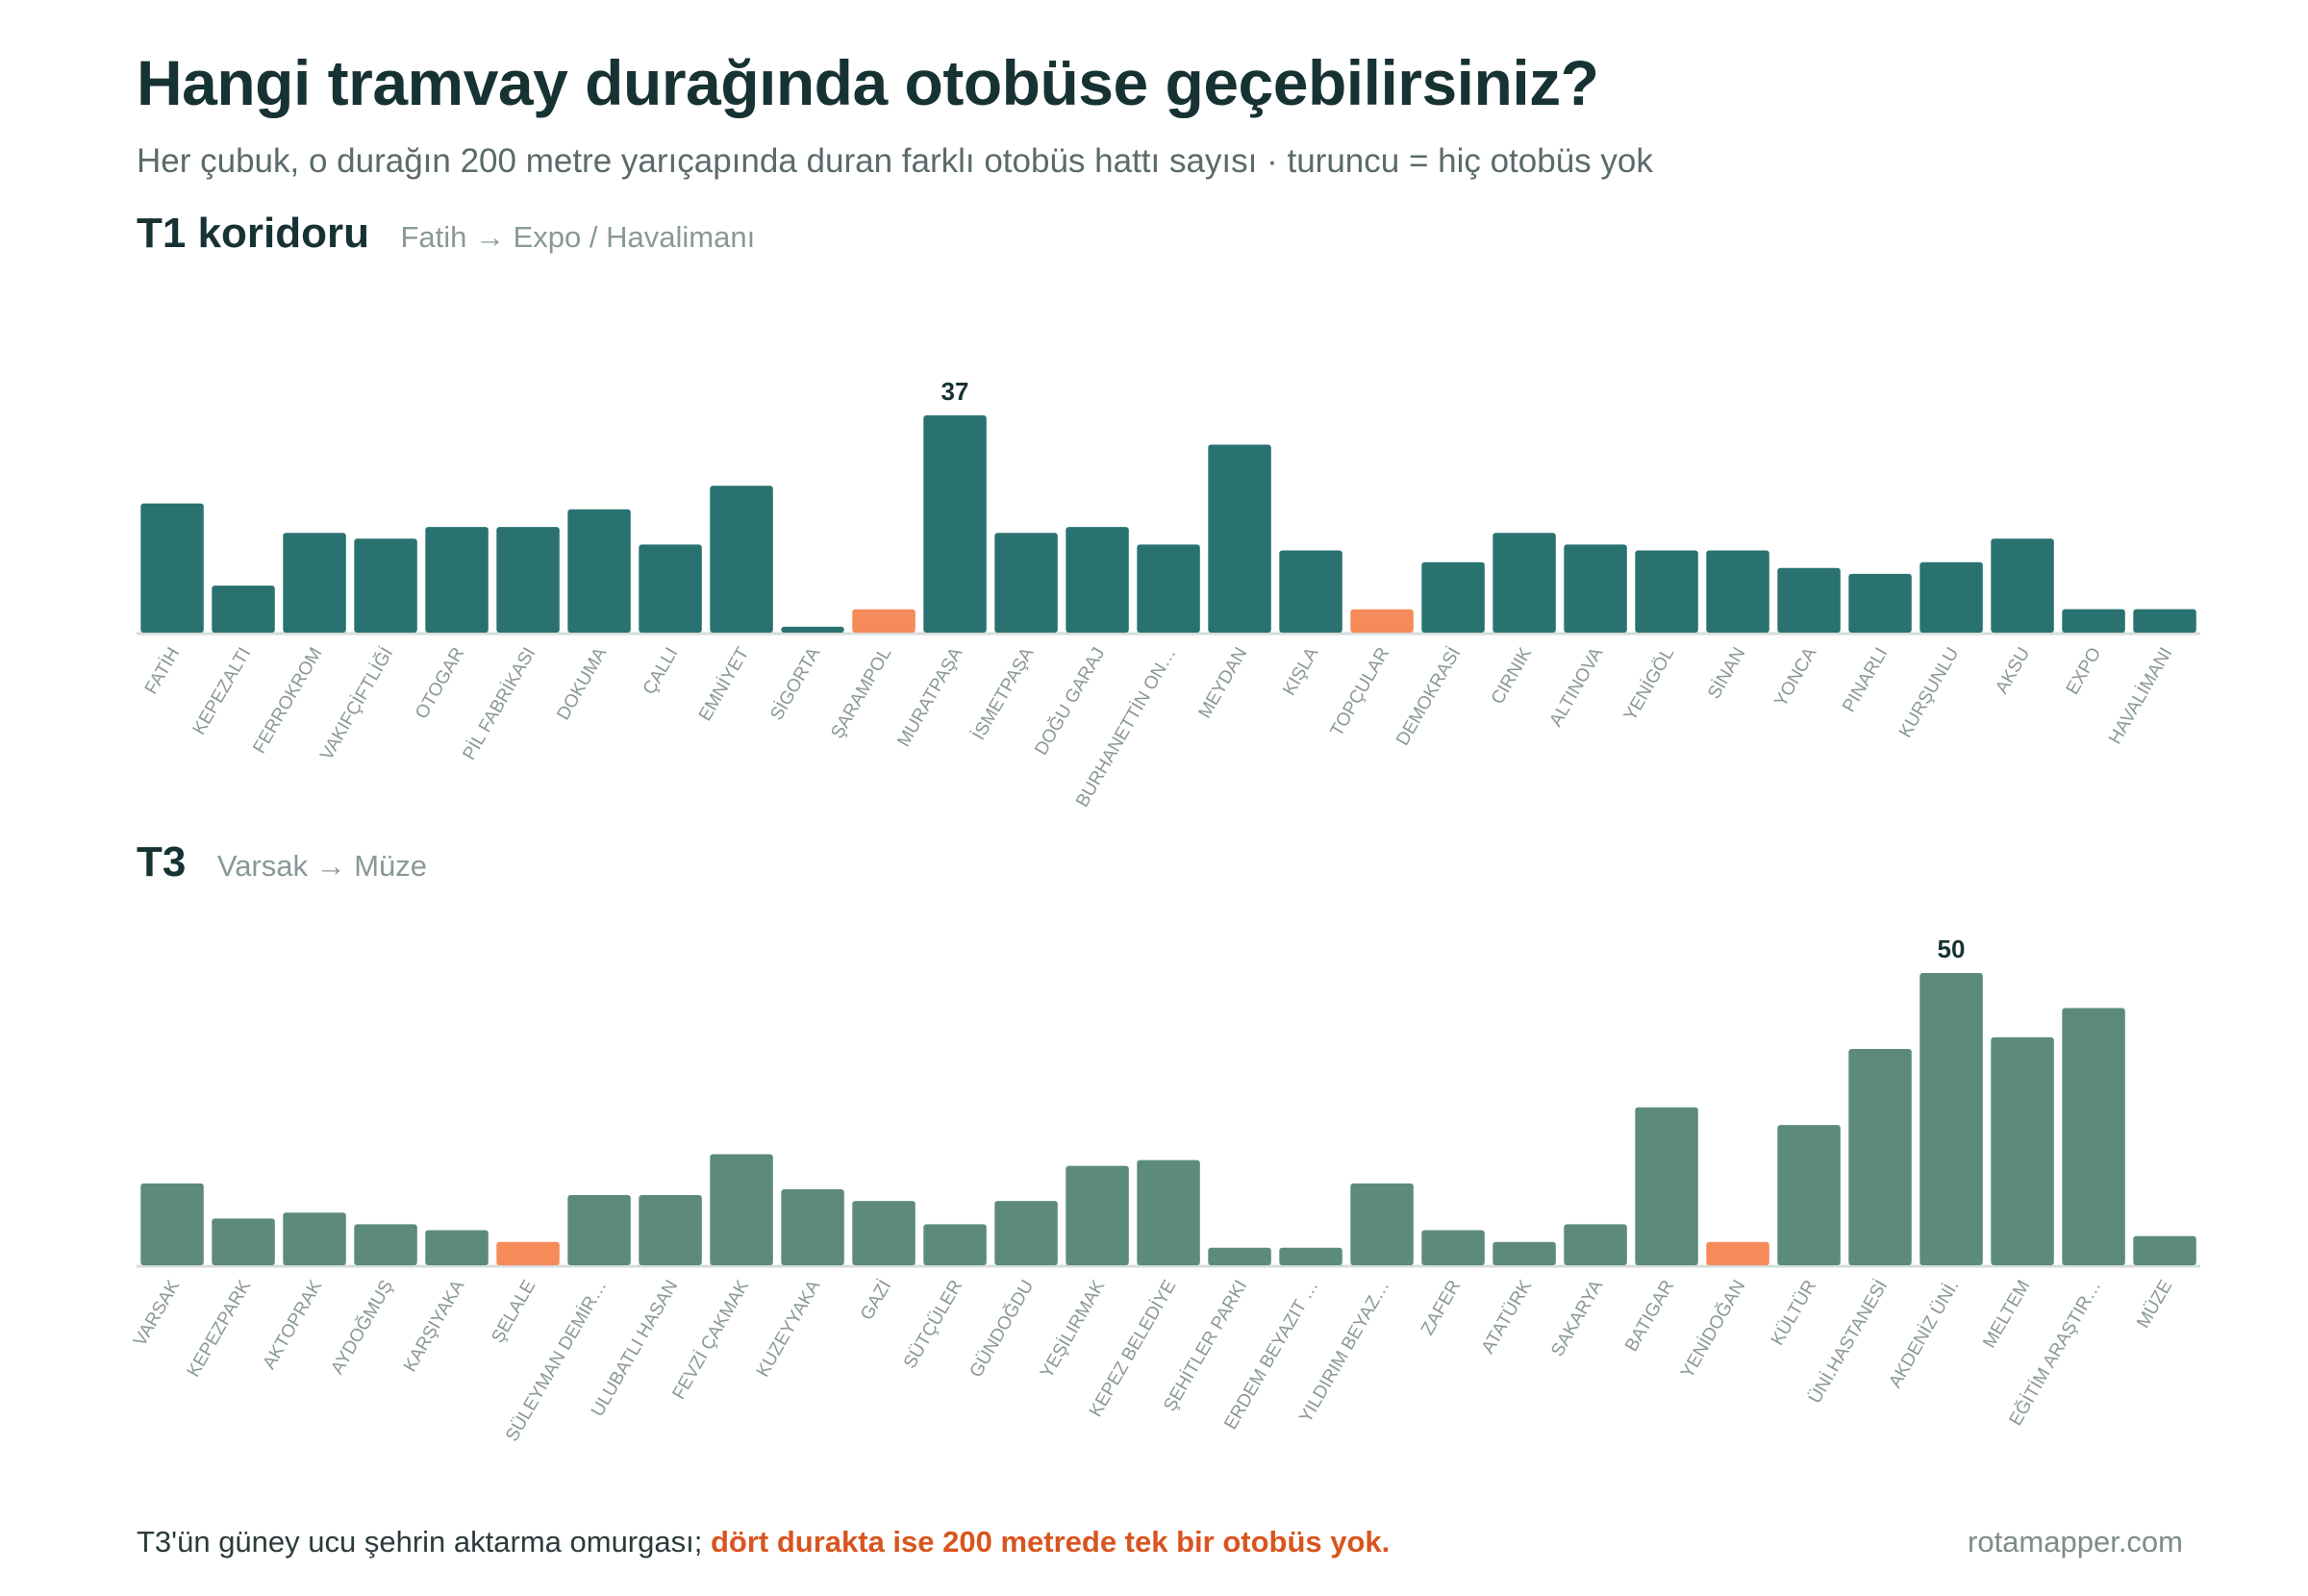 Image resolution: width=2308 pixels, height=1596 pixels. I want to click on t3-category-label: GAZİ, so click(876, 1301).